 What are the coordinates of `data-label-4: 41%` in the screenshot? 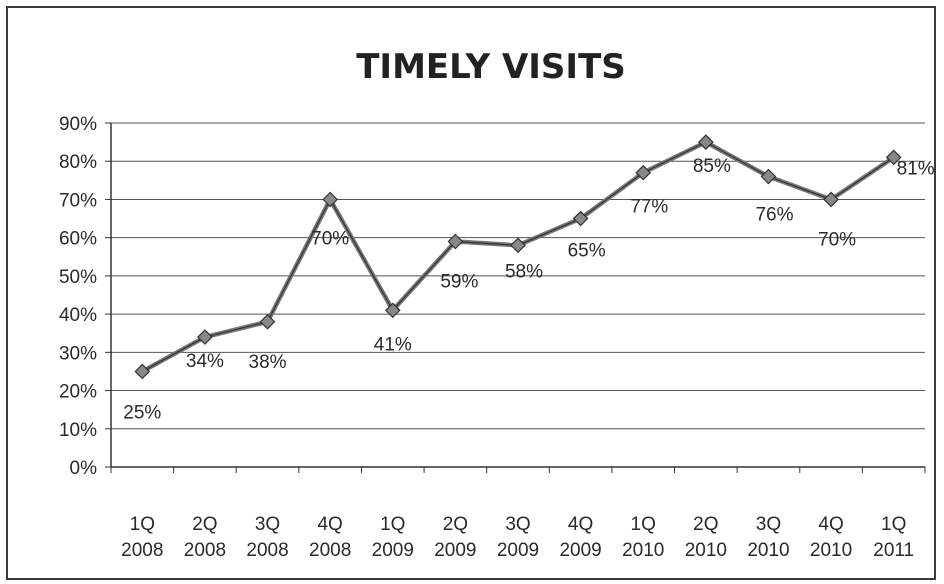 It's located at (393, 344).